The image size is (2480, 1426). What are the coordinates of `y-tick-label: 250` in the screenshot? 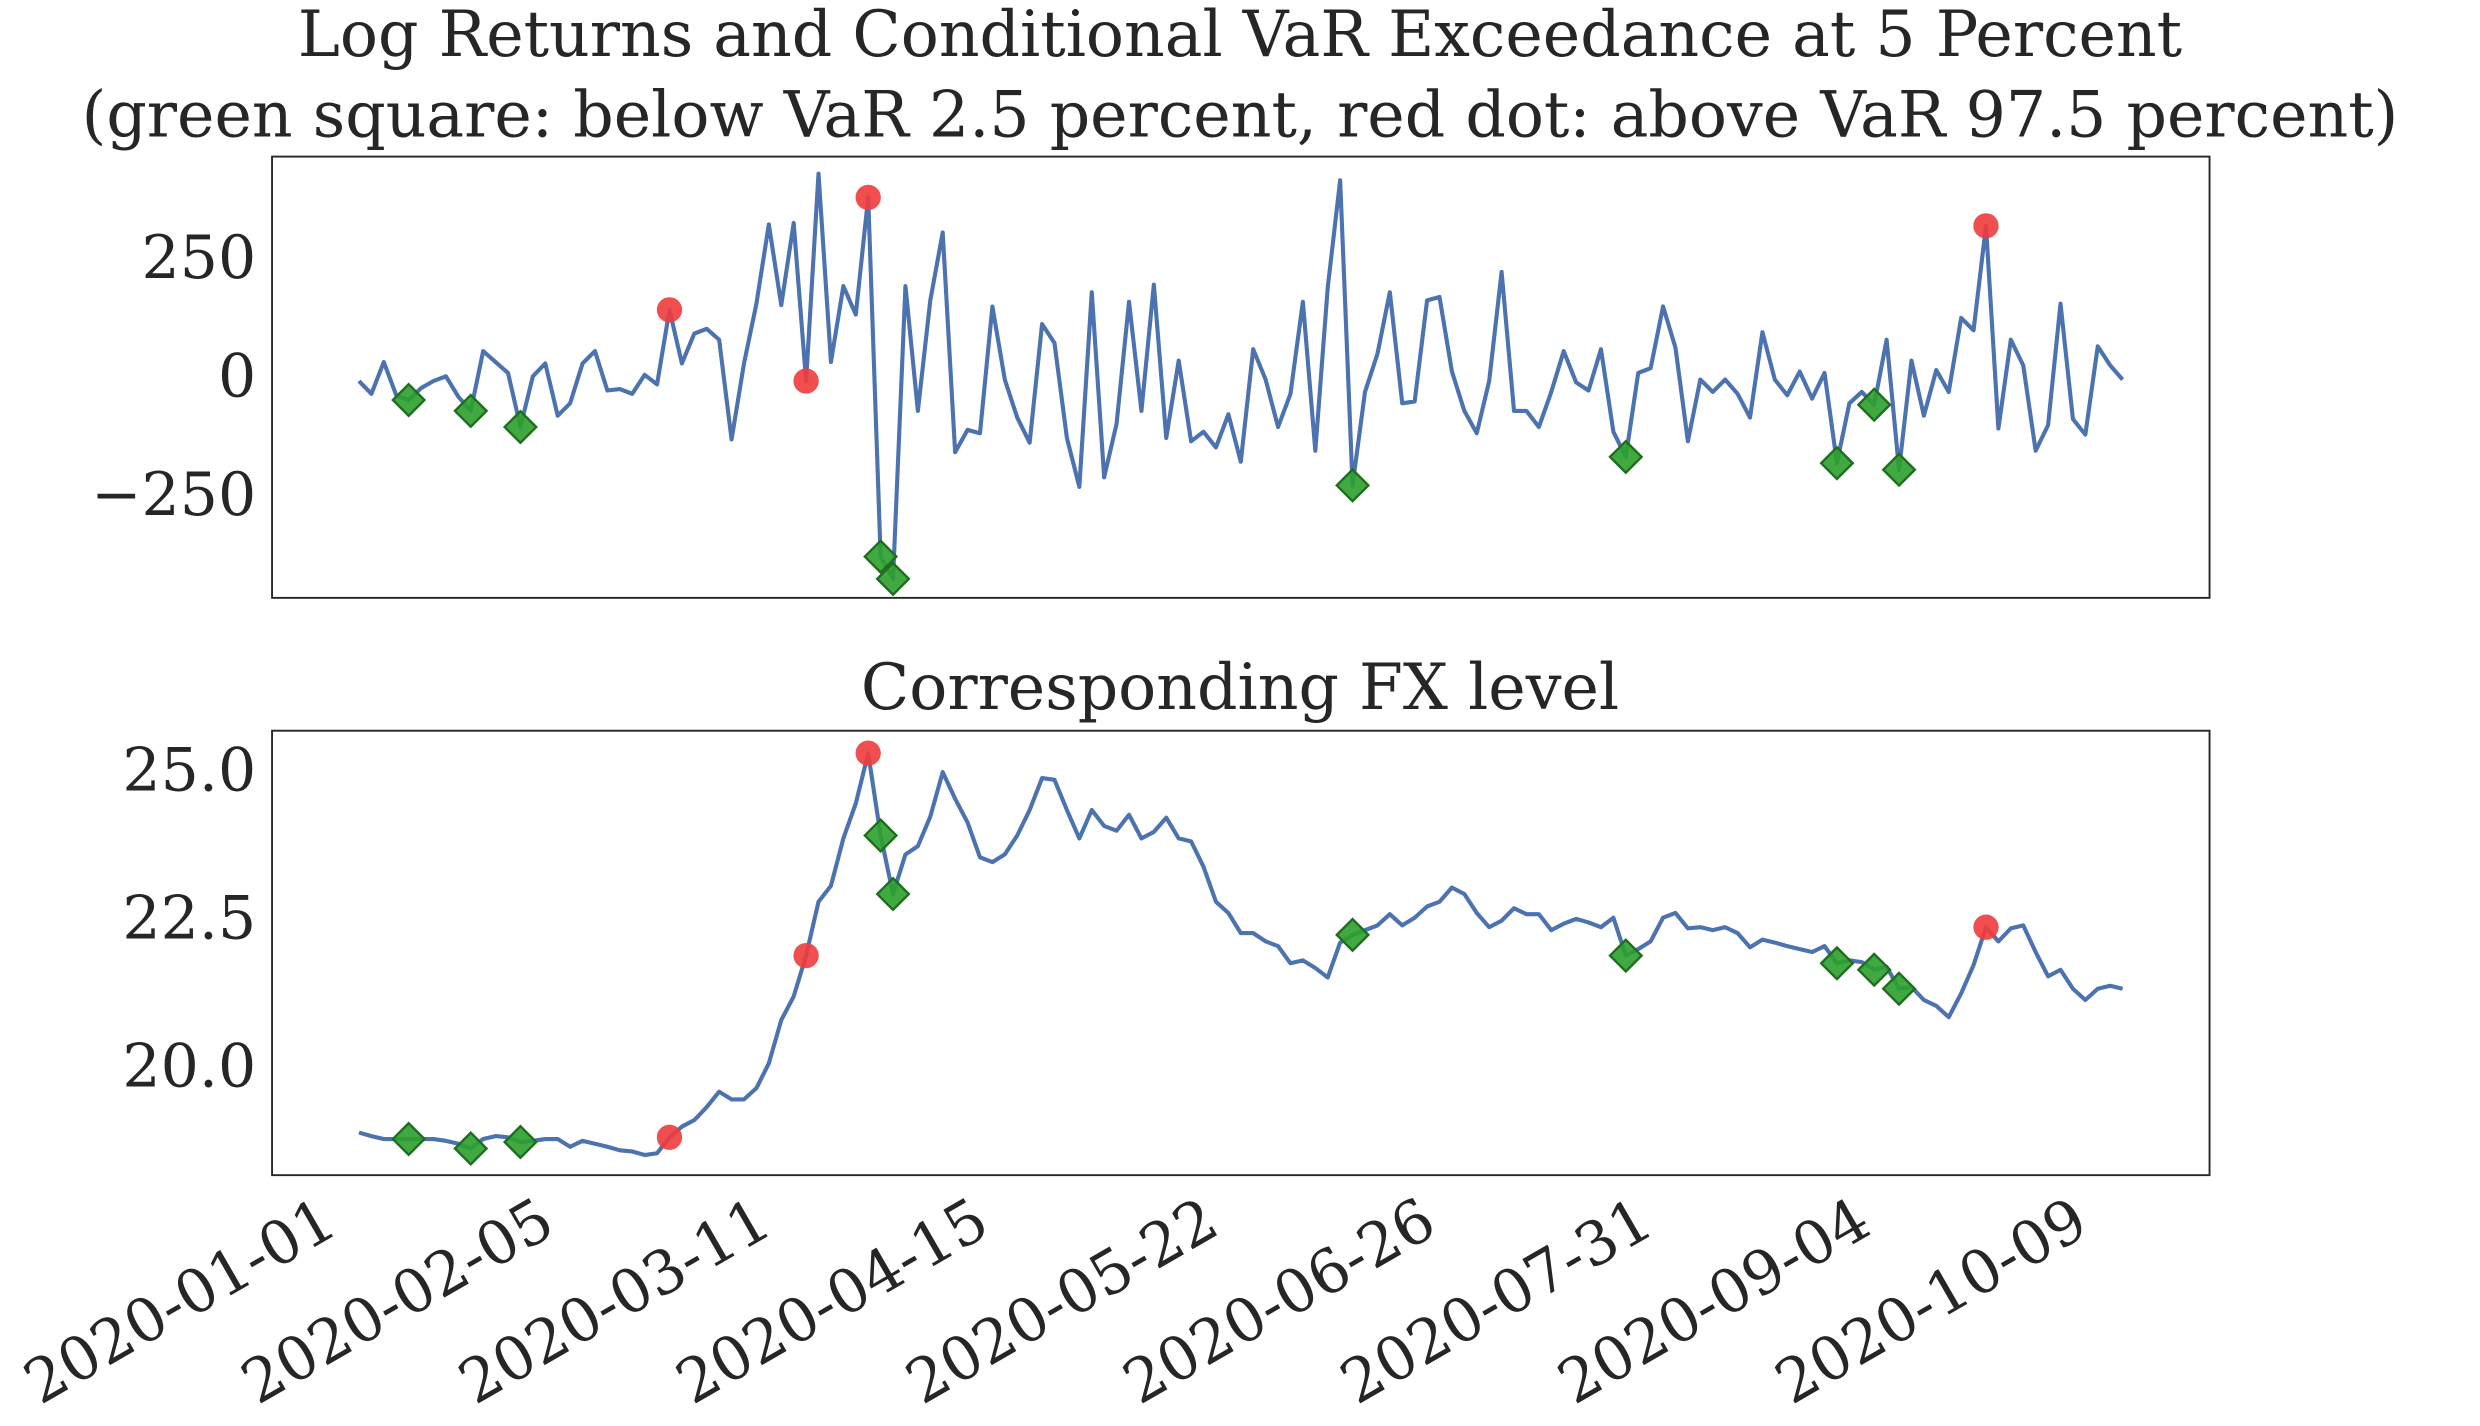 It's located at (199, 258).